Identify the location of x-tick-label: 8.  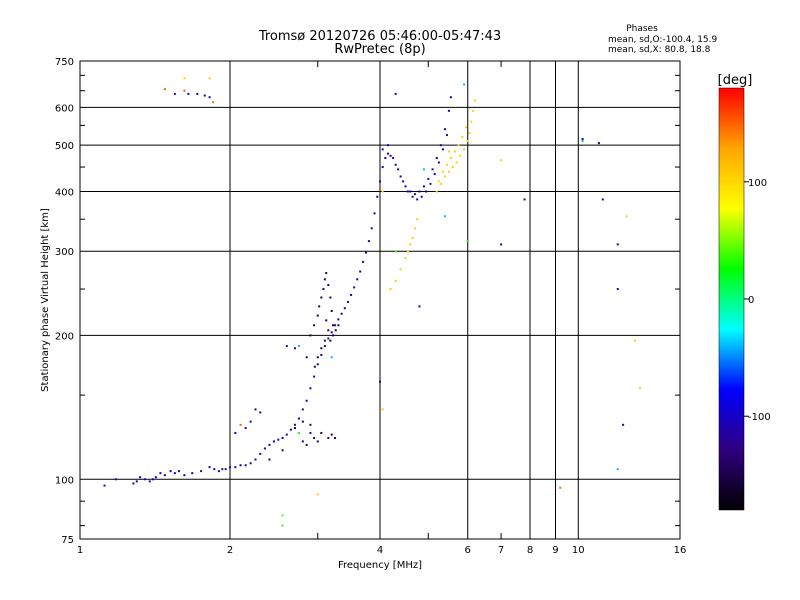
(530, 550).